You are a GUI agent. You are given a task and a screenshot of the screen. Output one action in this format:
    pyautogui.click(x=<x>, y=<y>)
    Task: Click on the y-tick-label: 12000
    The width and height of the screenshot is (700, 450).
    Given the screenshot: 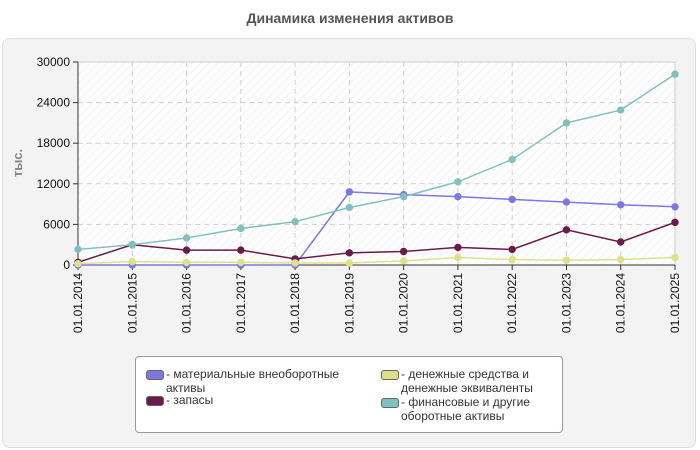 What is the action you would take?
    pyautogui.click(x=54, y=184)
    